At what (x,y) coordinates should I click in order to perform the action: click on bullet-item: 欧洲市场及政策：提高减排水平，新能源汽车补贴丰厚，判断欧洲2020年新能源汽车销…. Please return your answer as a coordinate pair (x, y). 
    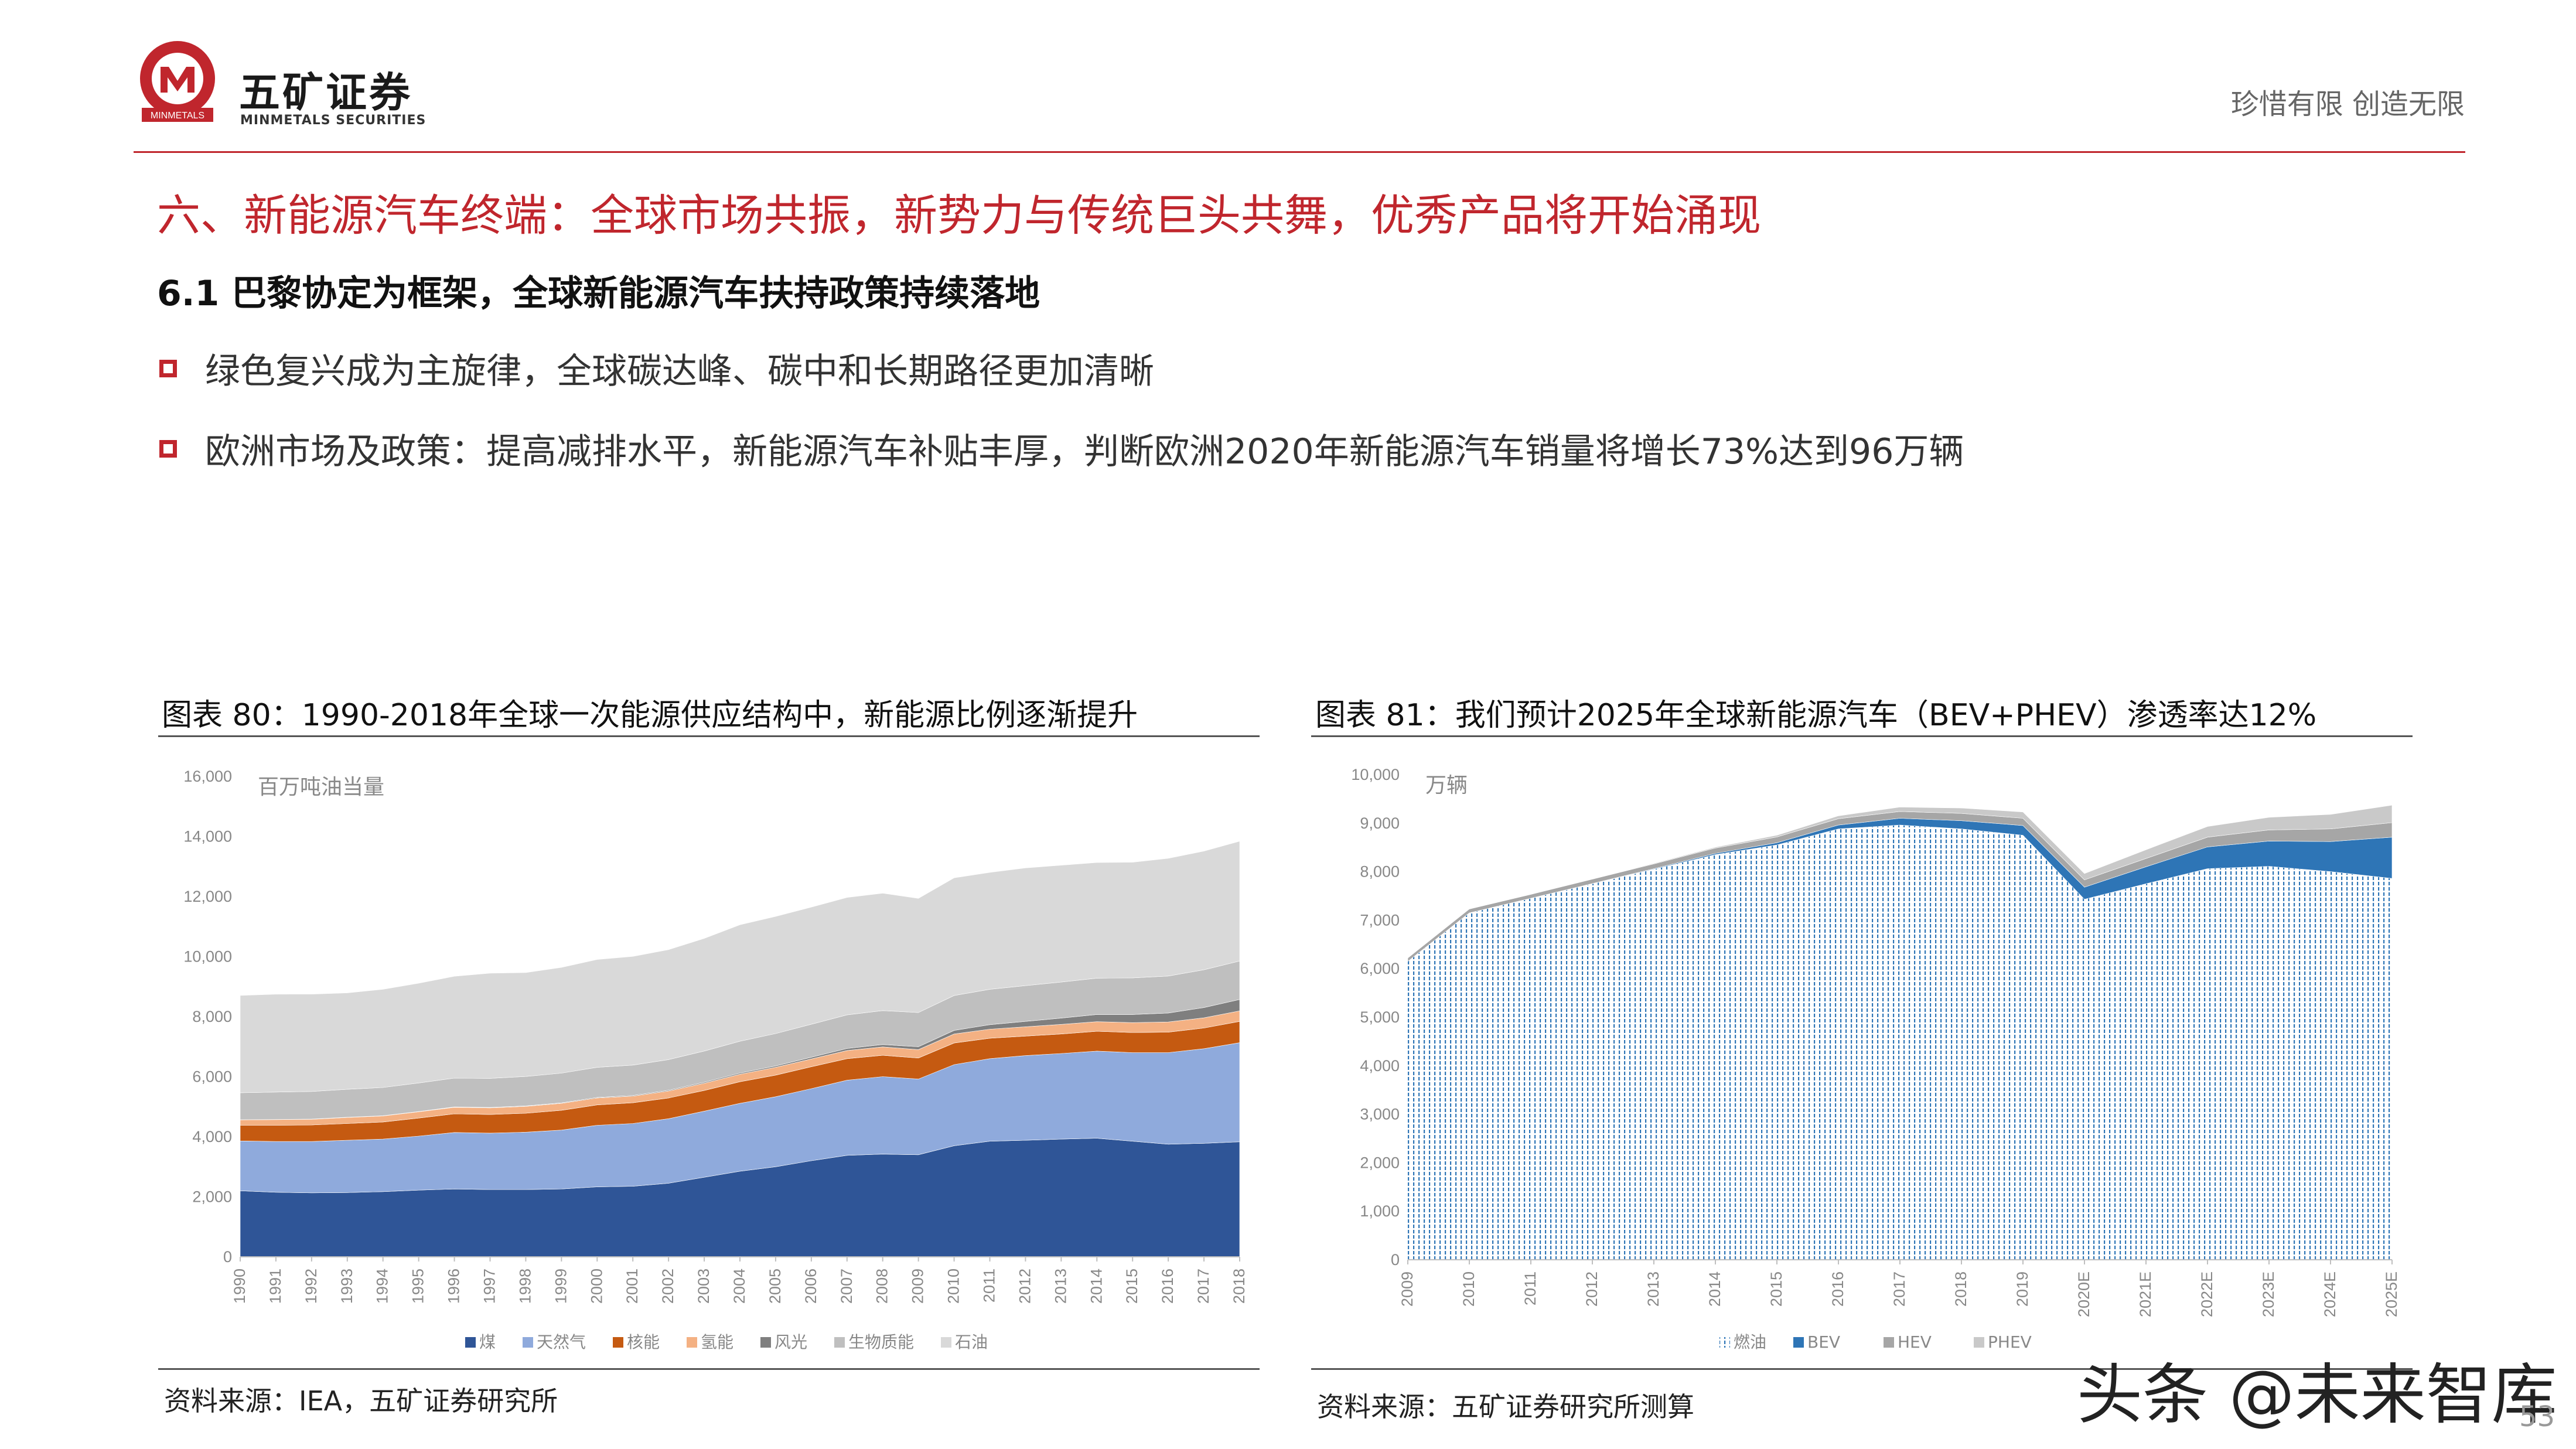
    Looking at the image, I should click on (1061, 448).